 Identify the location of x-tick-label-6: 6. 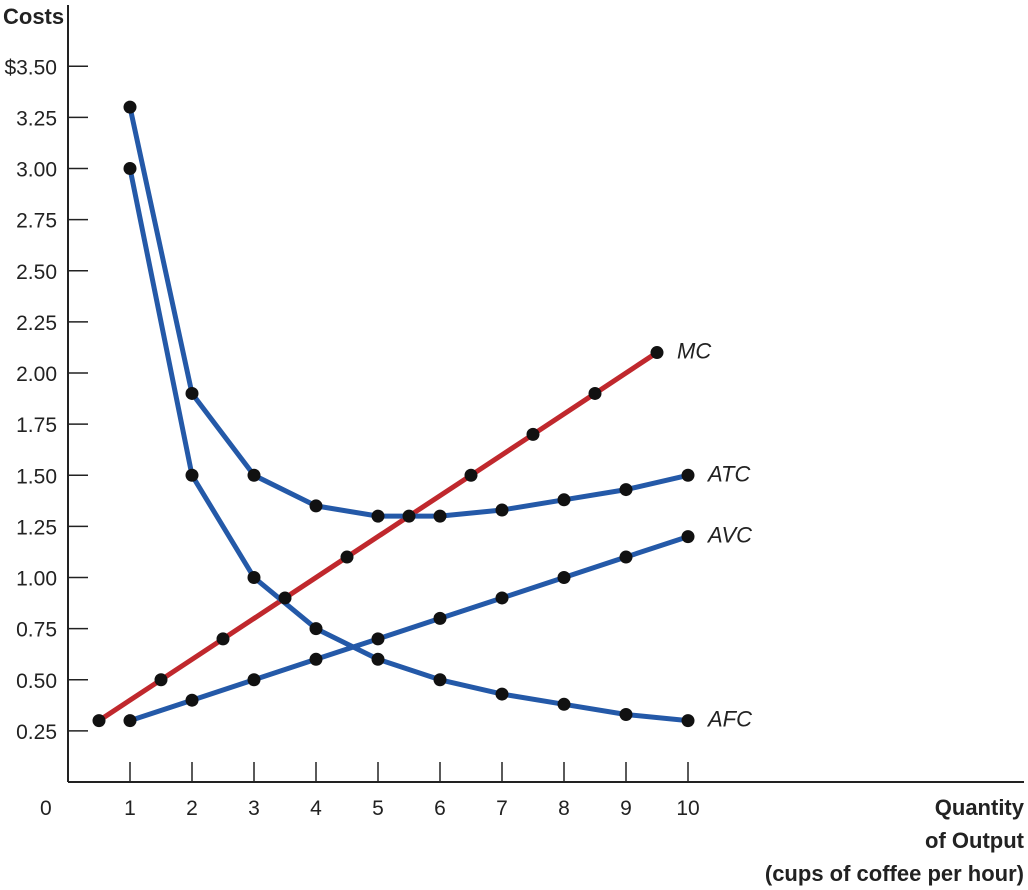
(440, 808).